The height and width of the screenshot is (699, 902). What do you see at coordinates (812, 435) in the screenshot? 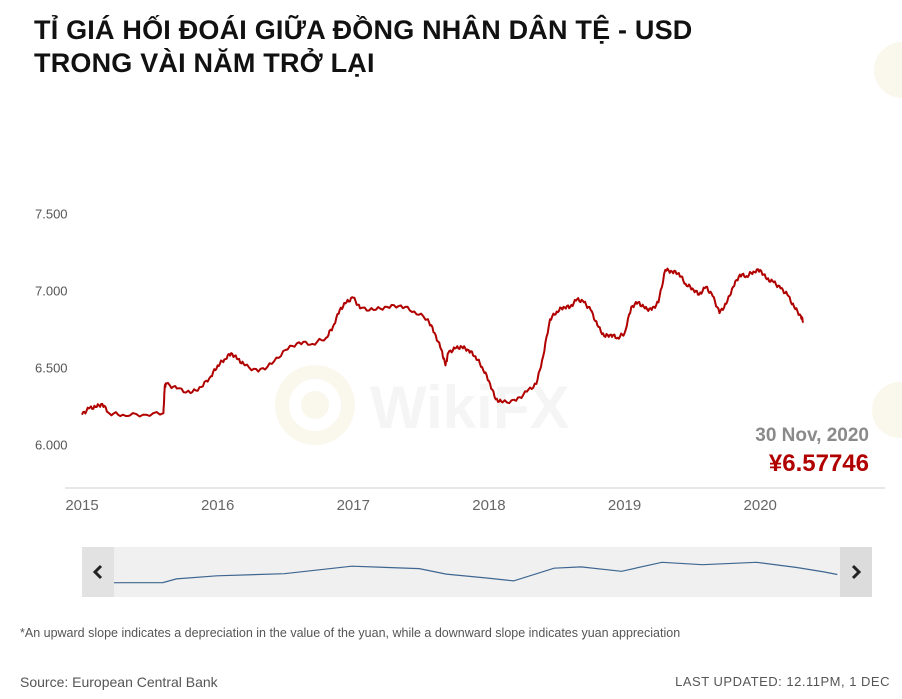
I see `readout-date: 30 Nov, 2020` at bounding box center [812, 435].